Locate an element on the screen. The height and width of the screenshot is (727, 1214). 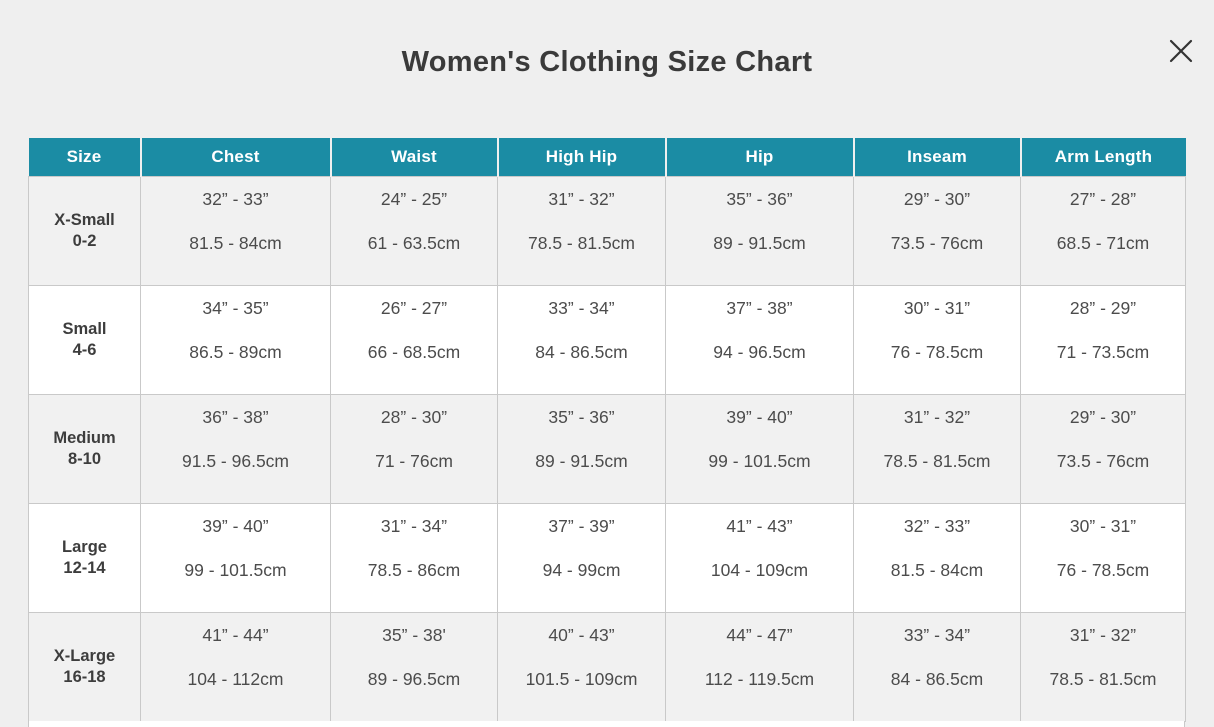
size-range: 0-2 is located at coordinates (84, 240).